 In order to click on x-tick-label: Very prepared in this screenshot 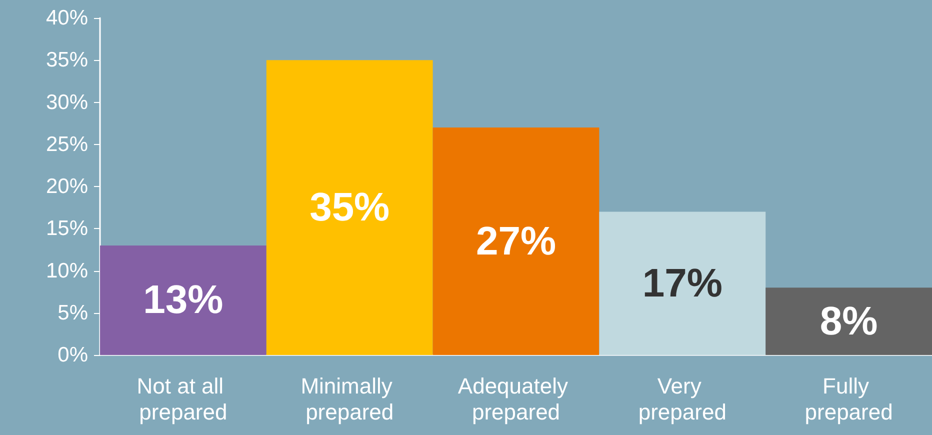, I will do `click(682, 399)`.